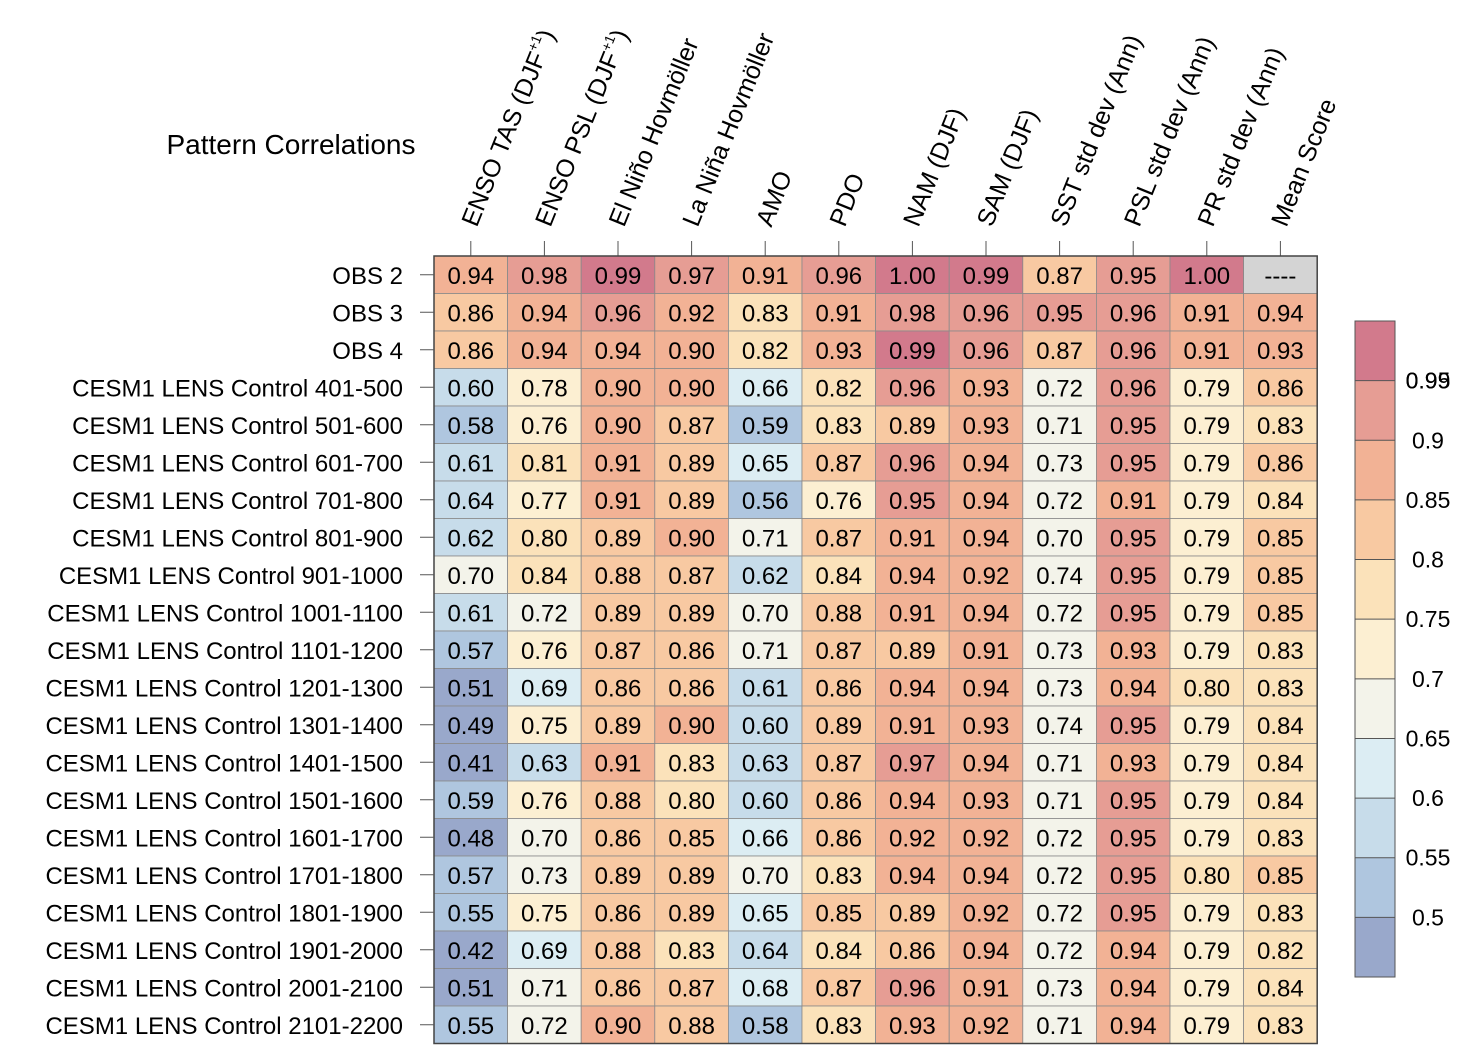 This screenshot has height=1064, width=1472. Describe the element at coordinates (847, 200) in the screenshot. I see `column-label-text: PDO` at that location.